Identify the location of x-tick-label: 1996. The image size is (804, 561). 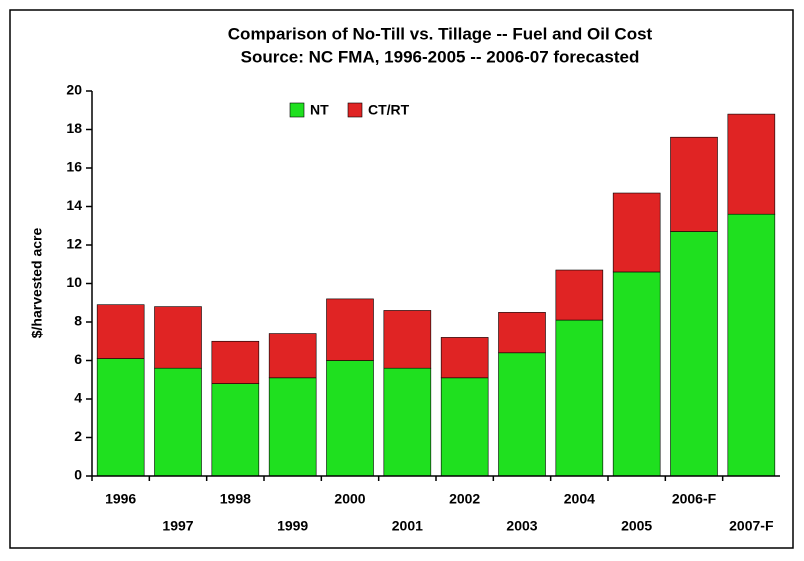
(120, 499).